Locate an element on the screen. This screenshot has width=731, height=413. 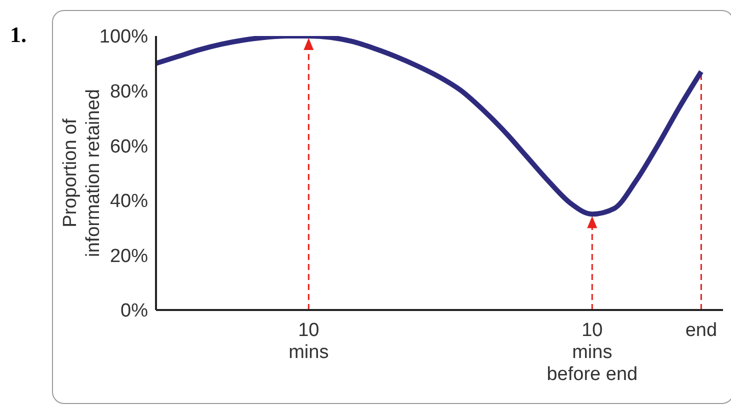
y-tick-label: 40% is located at coordinates (129, 201).